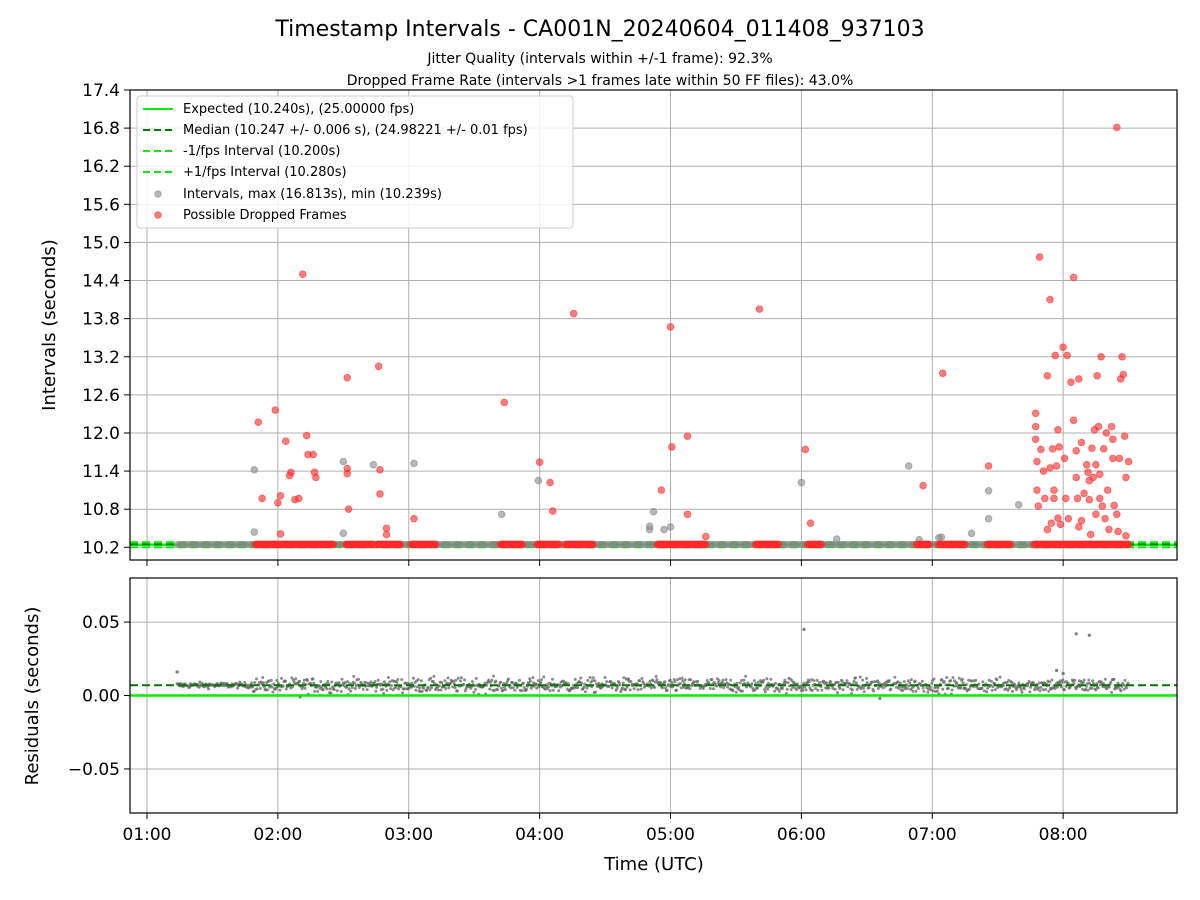 Image resolution: width=1200 pixels, height=900 pixels. I want to click on intervals-y-tick-label: 11.4, so click(101, 472).